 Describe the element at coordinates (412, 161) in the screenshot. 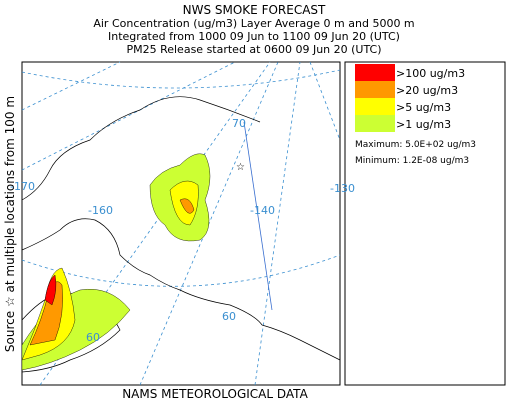

I see `minimum: Minimum: 1.2E-08 ug/m3` at that location.